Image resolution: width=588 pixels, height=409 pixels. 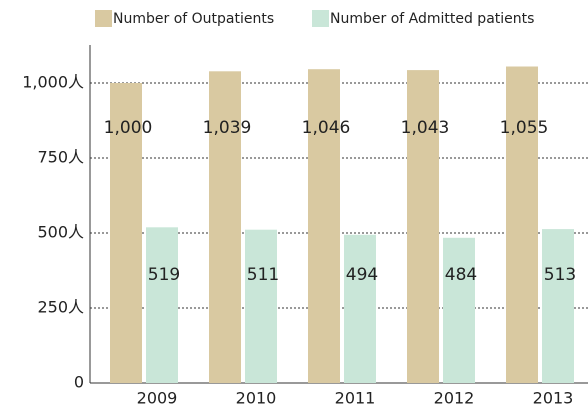 I want to click on data-label: 1,046, so click(x=326, y=128).